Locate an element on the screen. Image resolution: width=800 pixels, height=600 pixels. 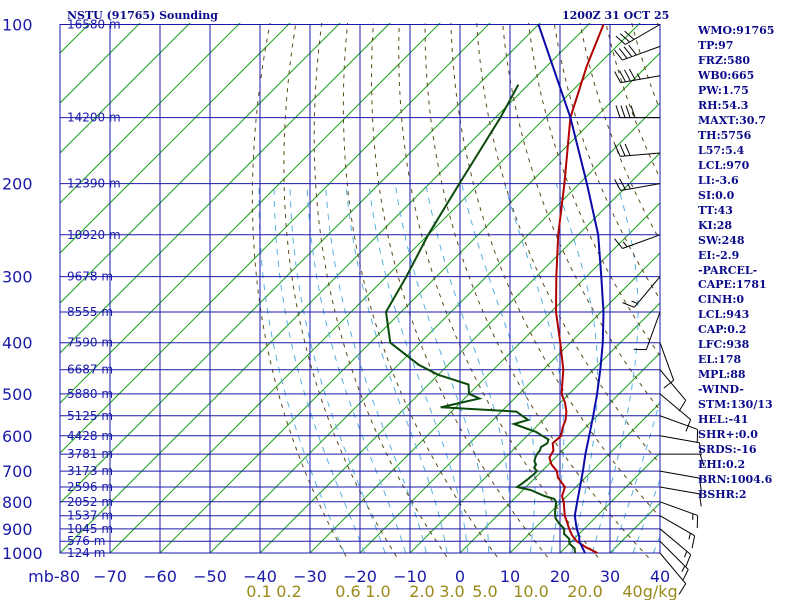
height-label: 7590 m is located at coordinates (90, 343).